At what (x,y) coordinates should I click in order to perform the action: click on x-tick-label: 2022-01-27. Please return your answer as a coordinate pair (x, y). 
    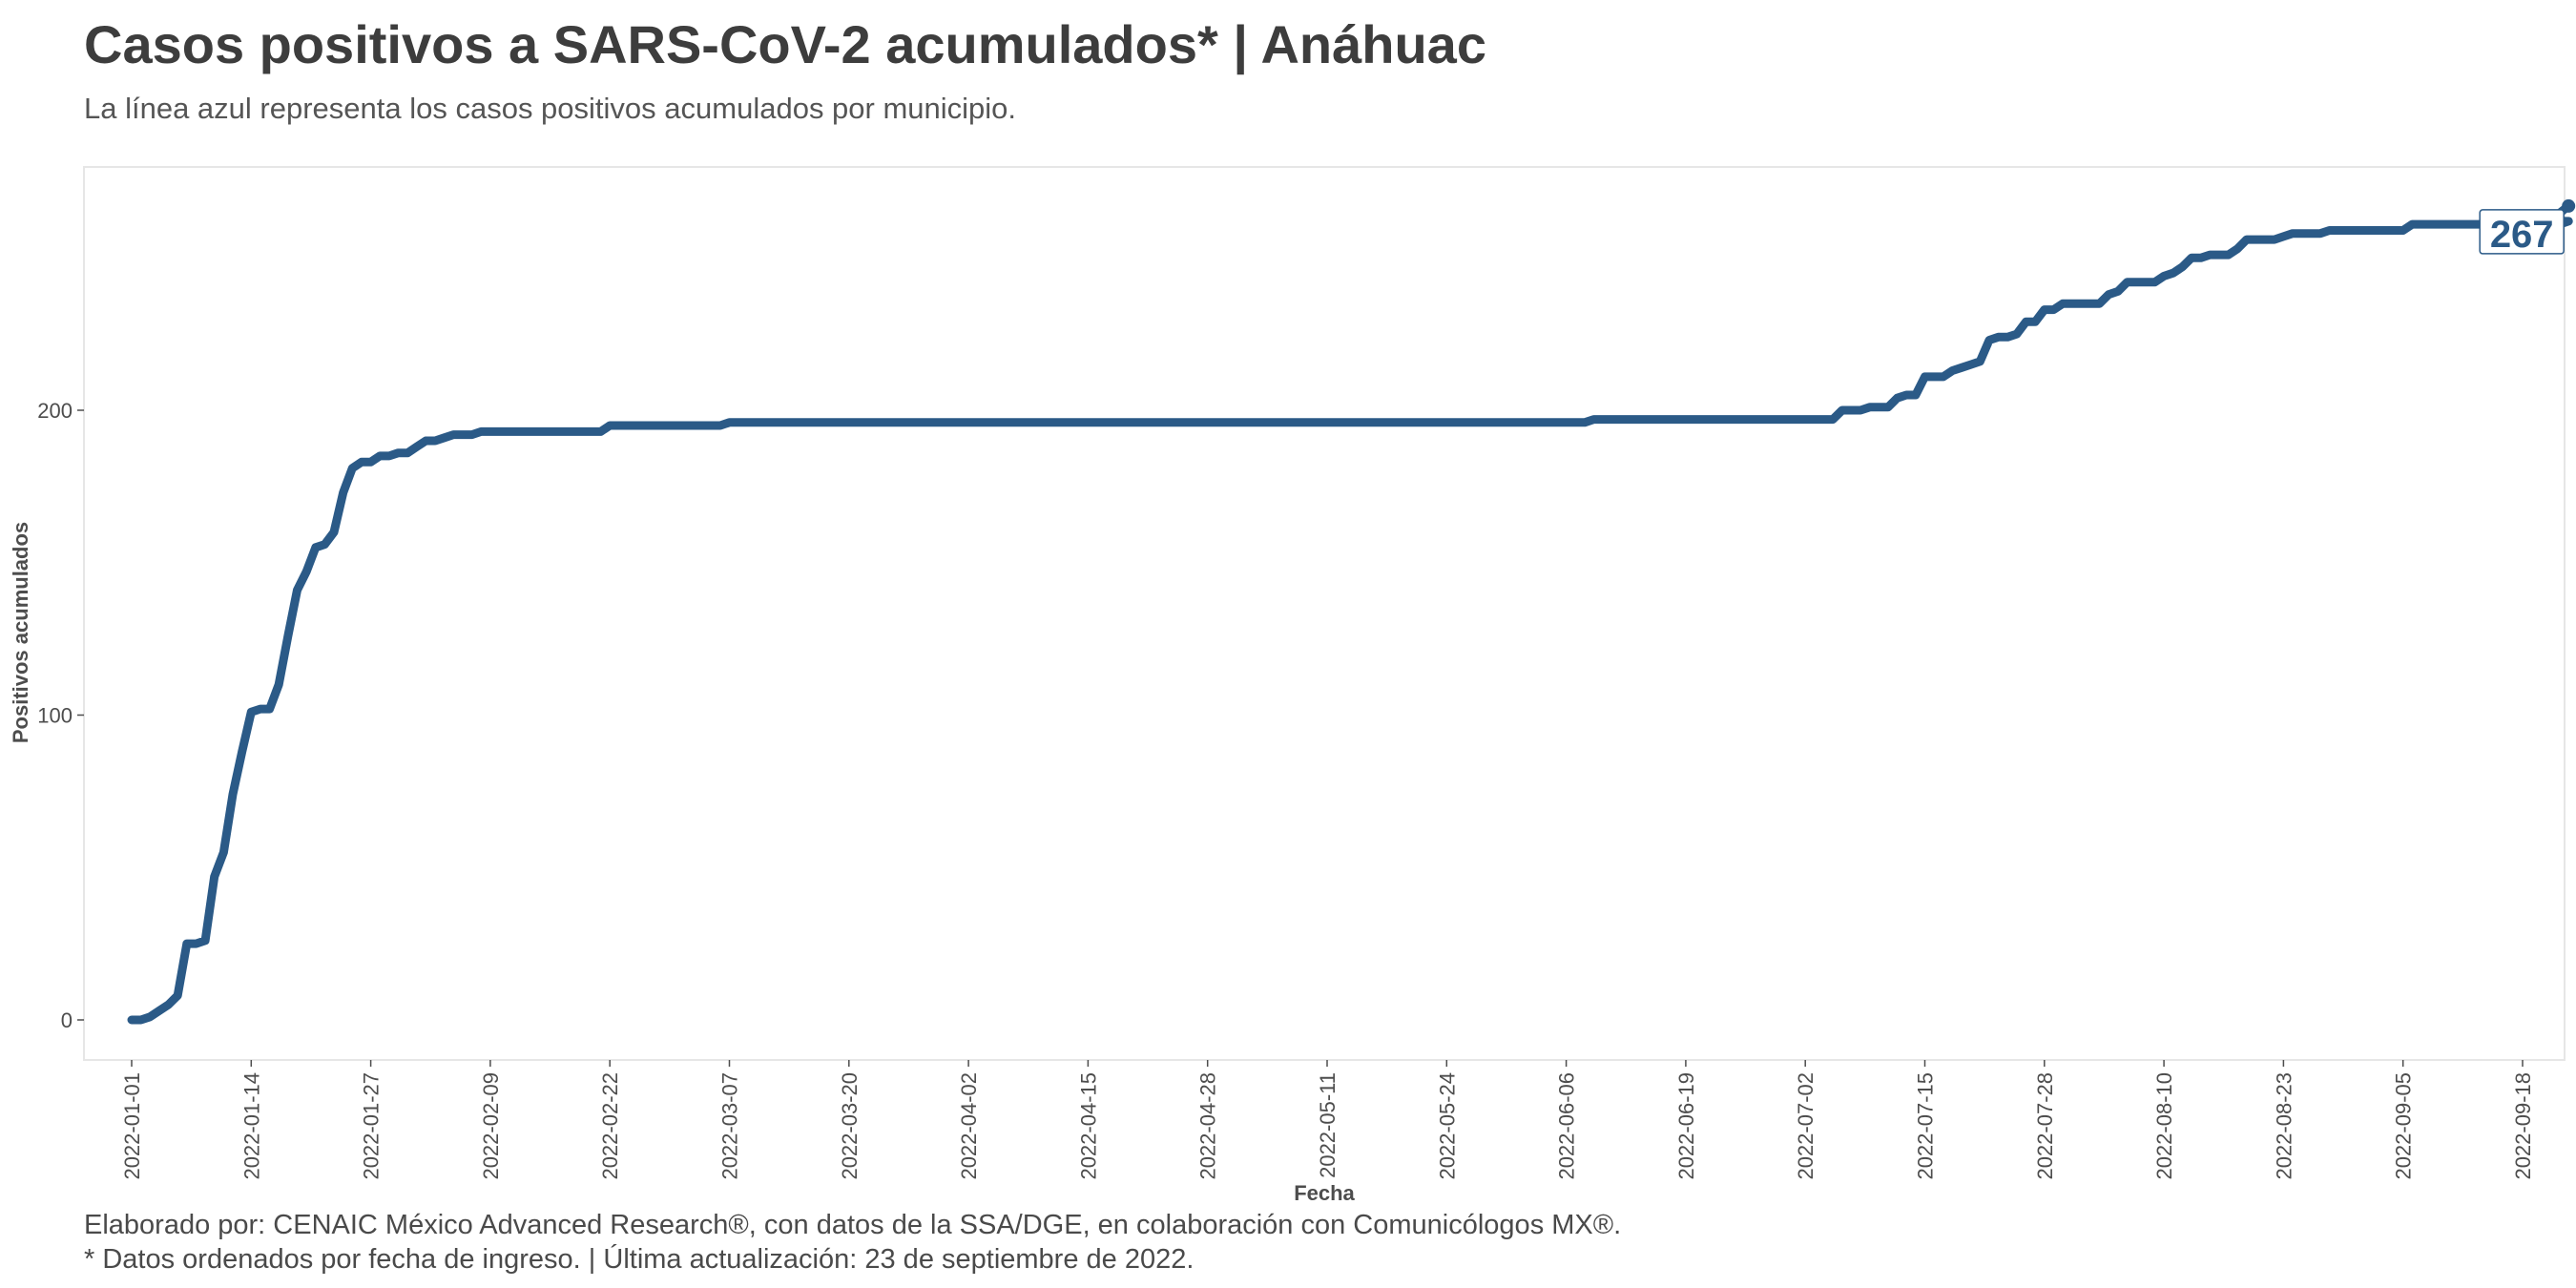
    Looking at the image, I should click on (372, 1126).